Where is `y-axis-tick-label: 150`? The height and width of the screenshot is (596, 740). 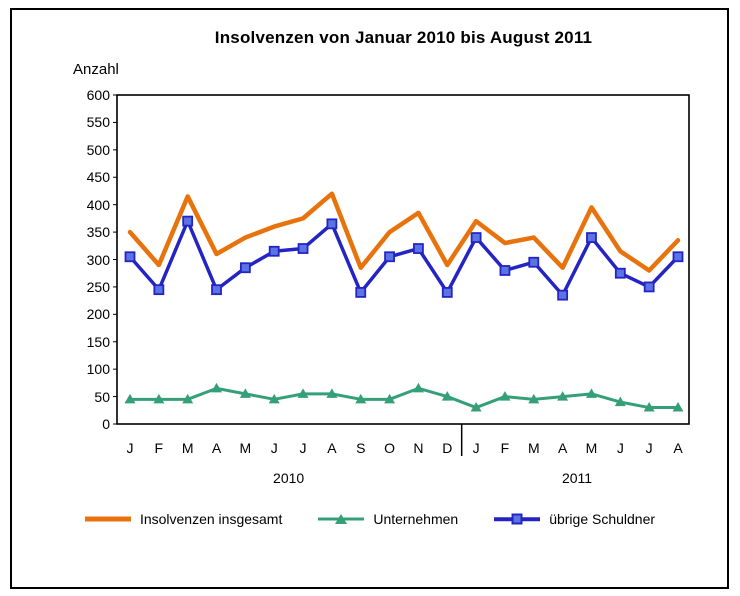
y-axis-tick-label: 150 is located at coordinates (98, 341).